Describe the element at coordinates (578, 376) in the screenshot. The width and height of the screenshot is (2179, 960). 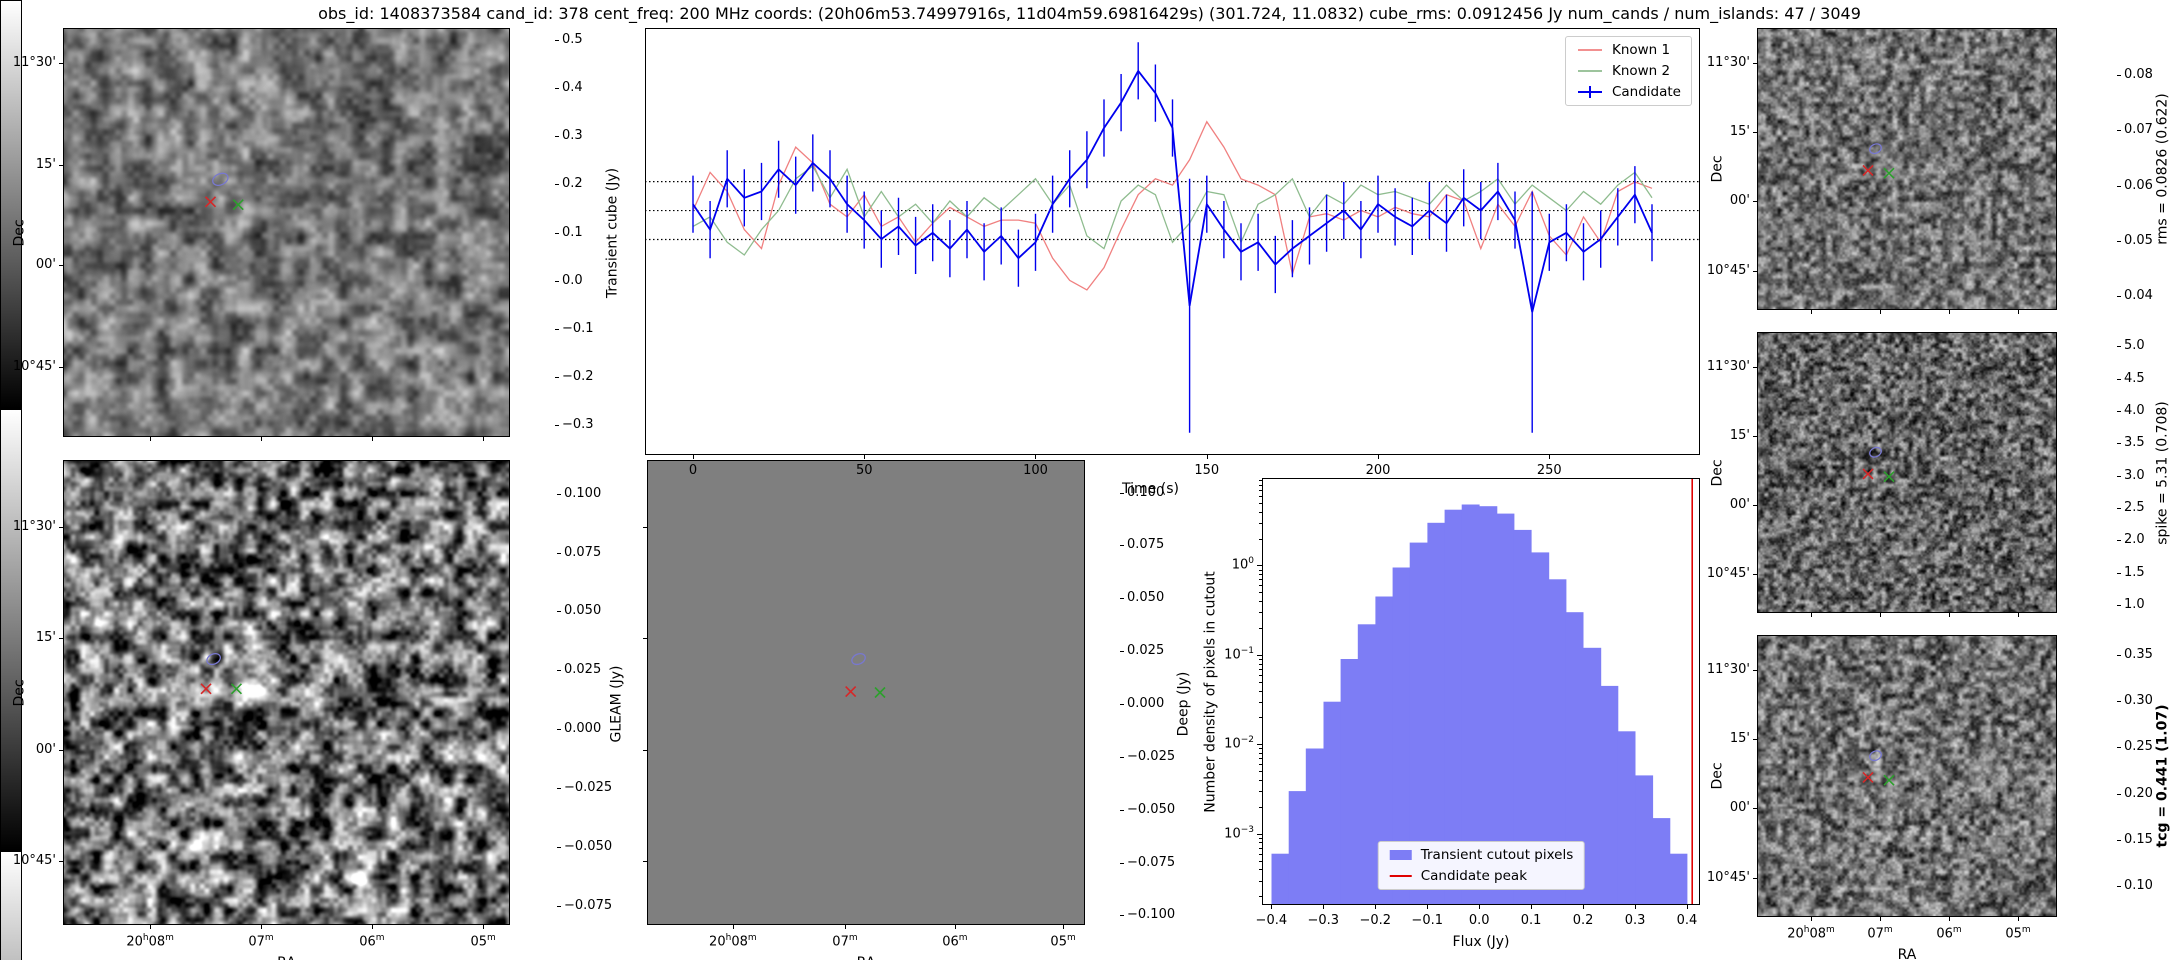
I see `colorbar-tick-label: −0.2` at that location.